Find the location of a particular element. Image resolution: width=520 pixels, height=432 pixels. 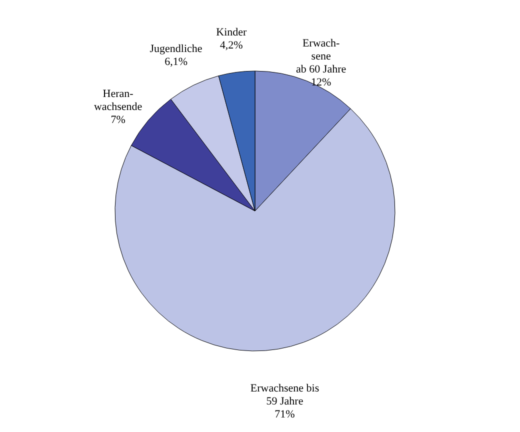

data-label: 4,2% is located at coordinates (231, 46).